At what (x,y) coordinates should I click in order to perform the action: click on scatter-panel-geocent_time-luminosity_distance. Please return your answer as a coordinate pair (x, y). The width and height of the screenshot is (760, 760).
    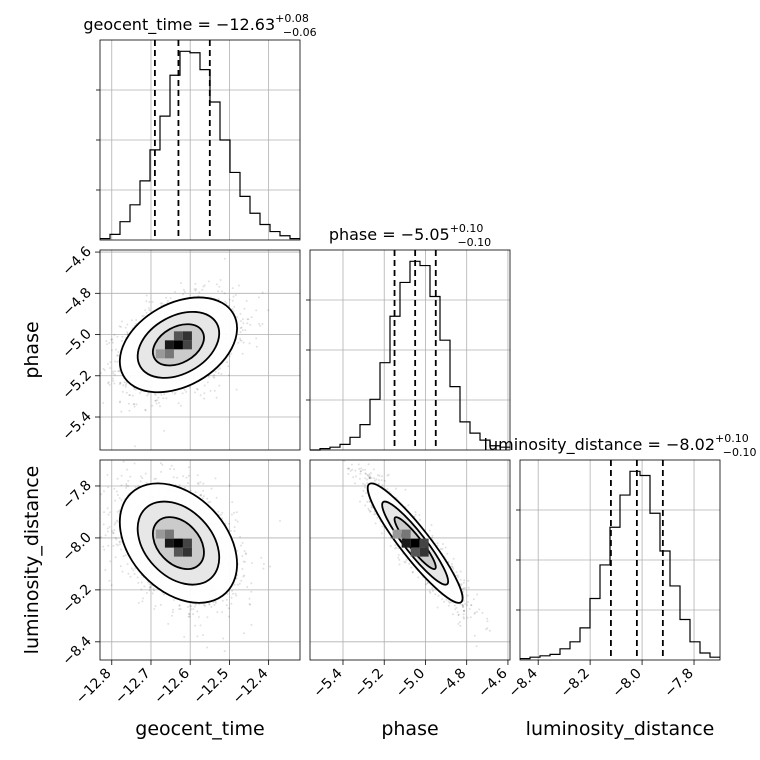
    Looking at the image, I should click on (196, 560).